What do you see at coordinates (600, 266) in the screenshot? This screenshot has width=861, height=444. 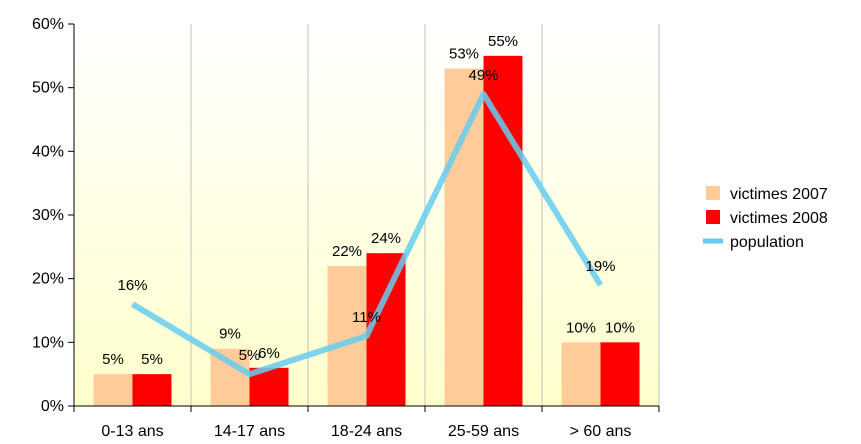 I see `data-label: 19%` at bounding box center [600, 266].